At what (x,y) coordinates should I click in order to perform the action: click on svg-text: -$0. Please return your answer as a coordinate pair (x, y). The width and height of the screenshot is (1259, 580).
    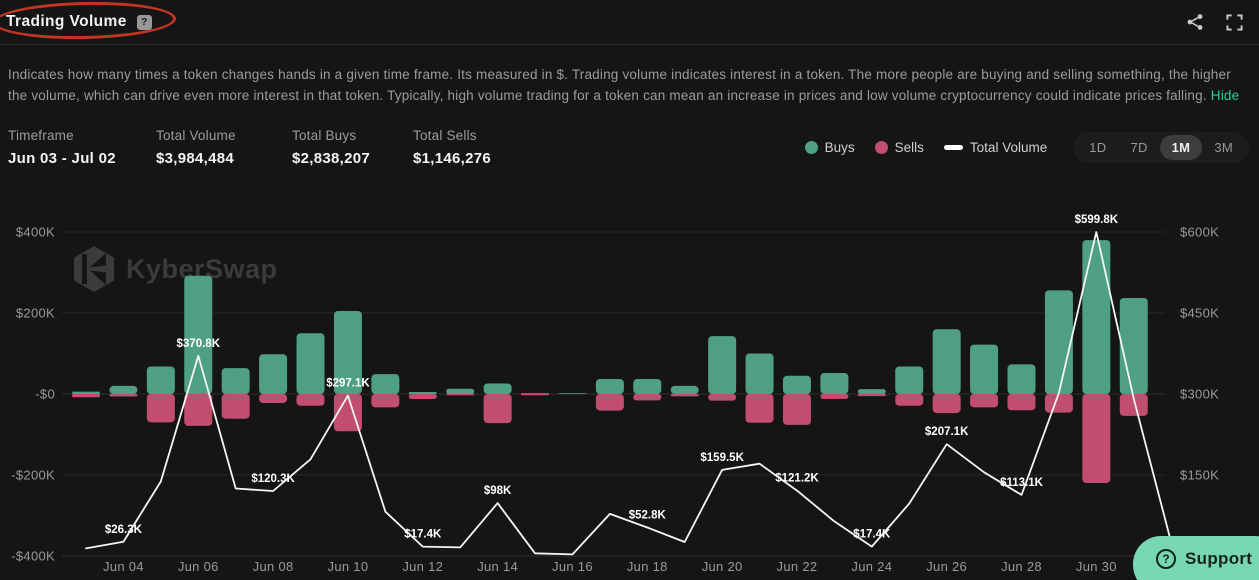
    Looking at the image, I should click on (45, 394).